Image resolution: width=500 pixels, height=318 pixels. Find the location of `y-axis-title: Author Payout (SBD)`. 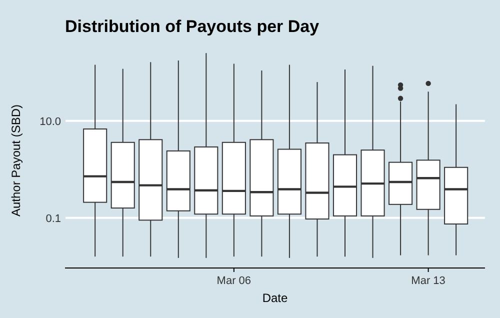

y-axis-title: Author Payout (SBD) is located at coordinates (16, 160).